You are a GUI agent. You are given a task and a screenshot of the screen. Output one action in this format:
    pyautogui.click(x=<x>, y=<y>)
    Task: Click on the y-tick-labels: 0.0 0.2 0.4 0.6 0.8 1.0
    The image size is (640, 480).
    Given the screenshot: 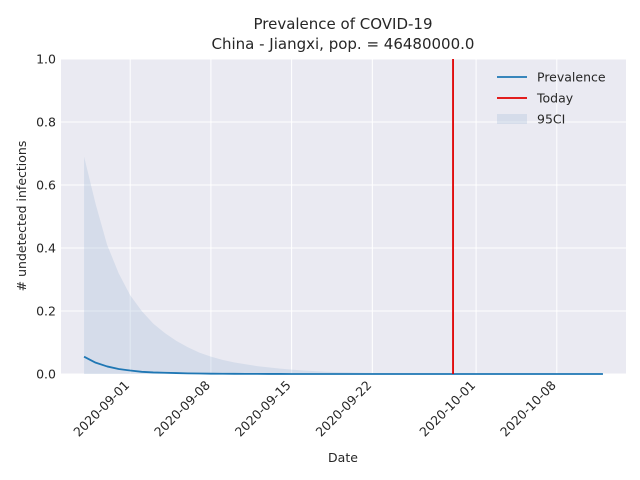 What is the action you would take?
    pyautogui.click(x=46, y=217)
    